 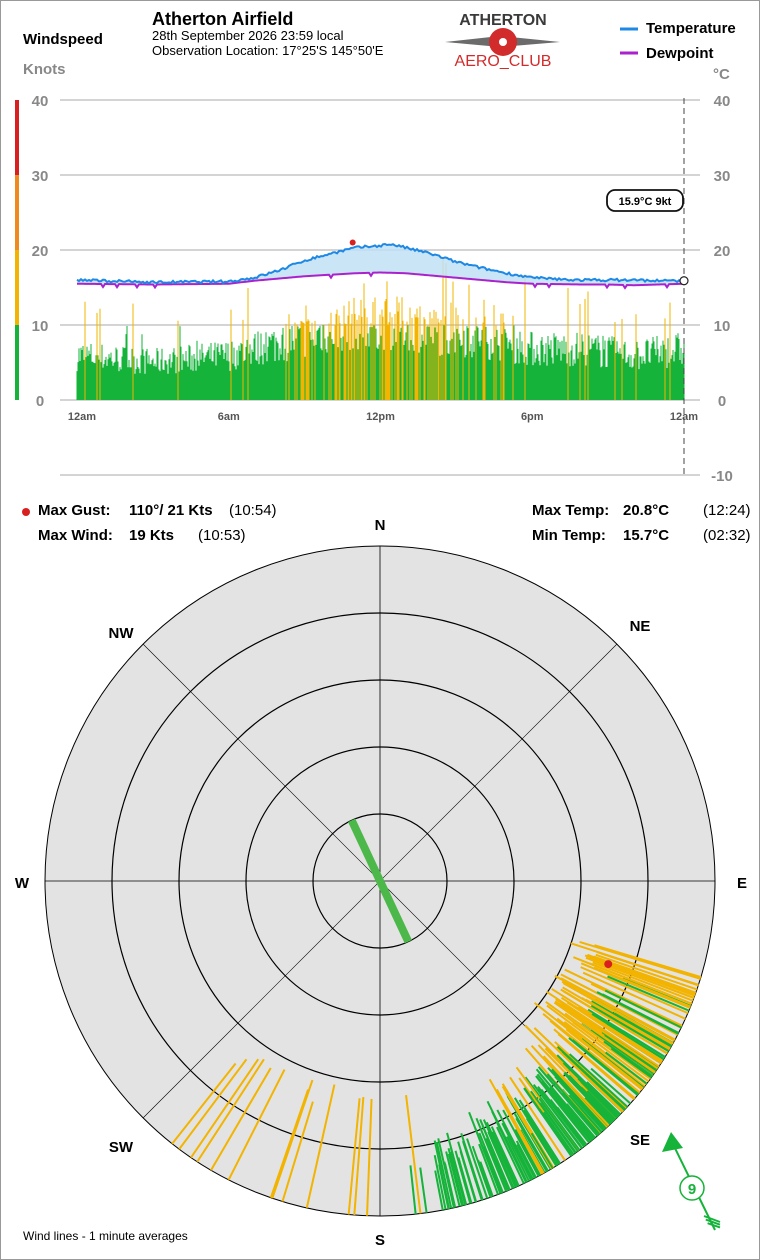 What do you see at coordinates (571, 510) in the screenshot?
I see `max-temp-label: Max Temp:` at bounding box center [571, 510].